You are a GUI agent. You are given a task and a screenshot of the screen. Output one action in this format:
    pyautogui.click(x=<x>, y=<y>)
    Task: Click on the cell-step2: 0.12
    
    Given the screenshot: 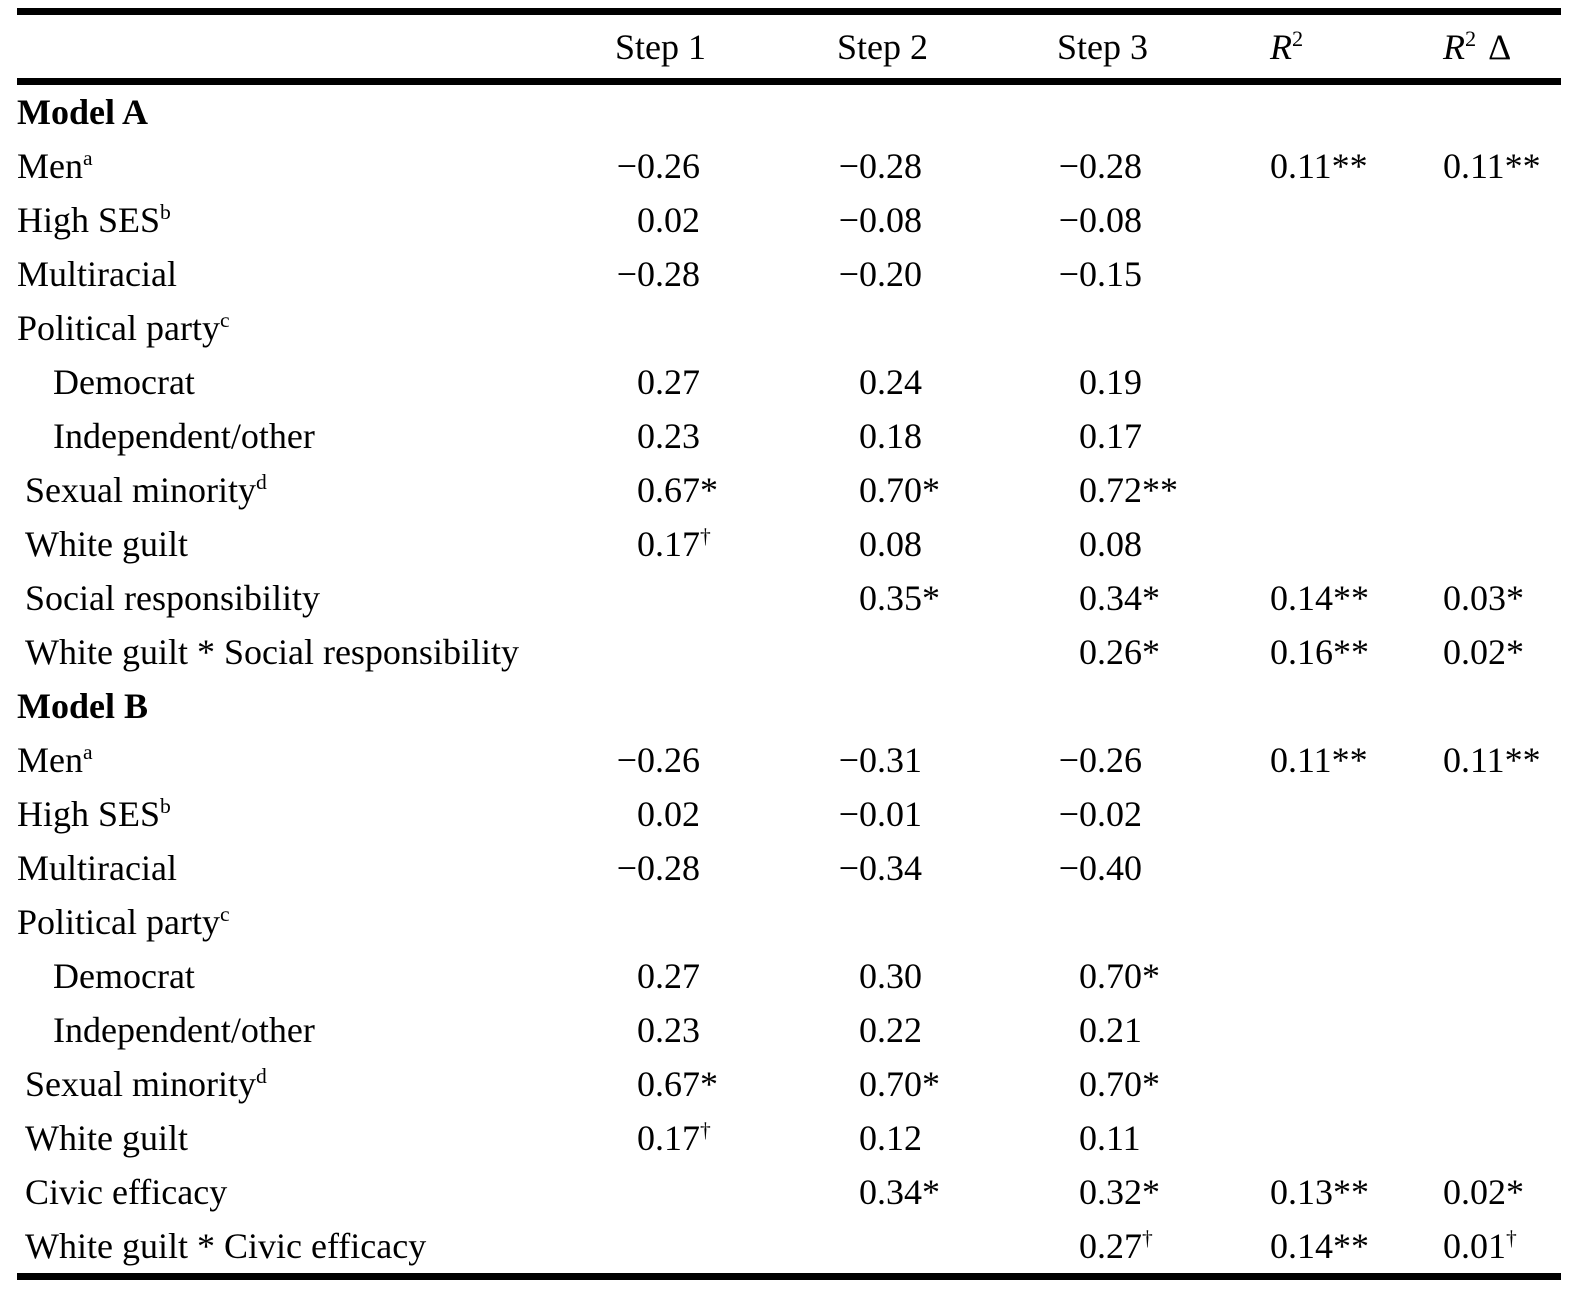 What is the action you would take?
    pyautogui.click(x=890, y=1138)
    